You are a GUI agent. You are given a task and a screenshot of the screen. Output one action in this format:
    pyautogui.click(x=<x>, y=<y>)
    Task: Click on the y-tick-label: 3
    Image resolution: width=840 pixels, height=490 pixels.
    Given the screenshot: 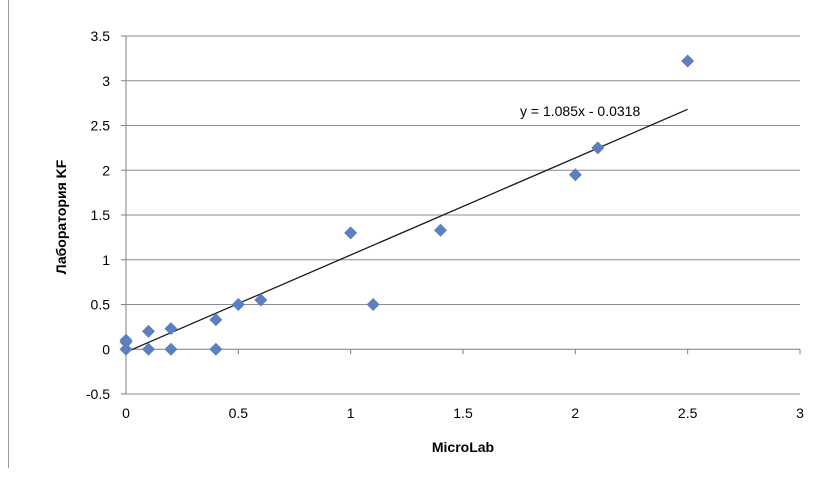 What is the action you would take?
    pyautogui.click(x=106, y=81)
    